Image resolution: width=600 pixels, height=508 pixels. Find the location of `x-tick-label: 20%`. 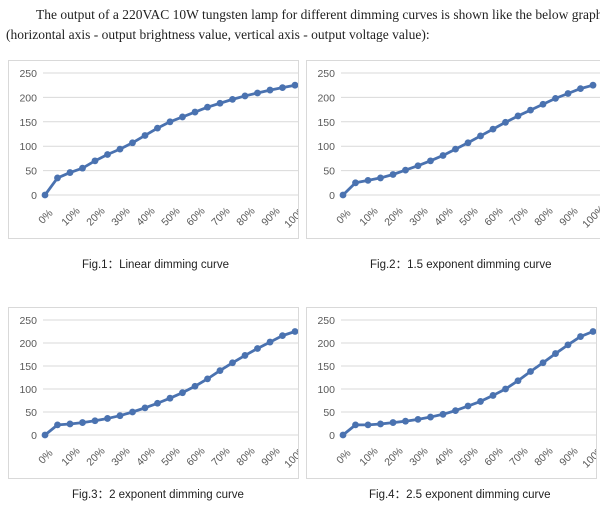

x-tick-label: 20% is located at coordinates (95, 456).